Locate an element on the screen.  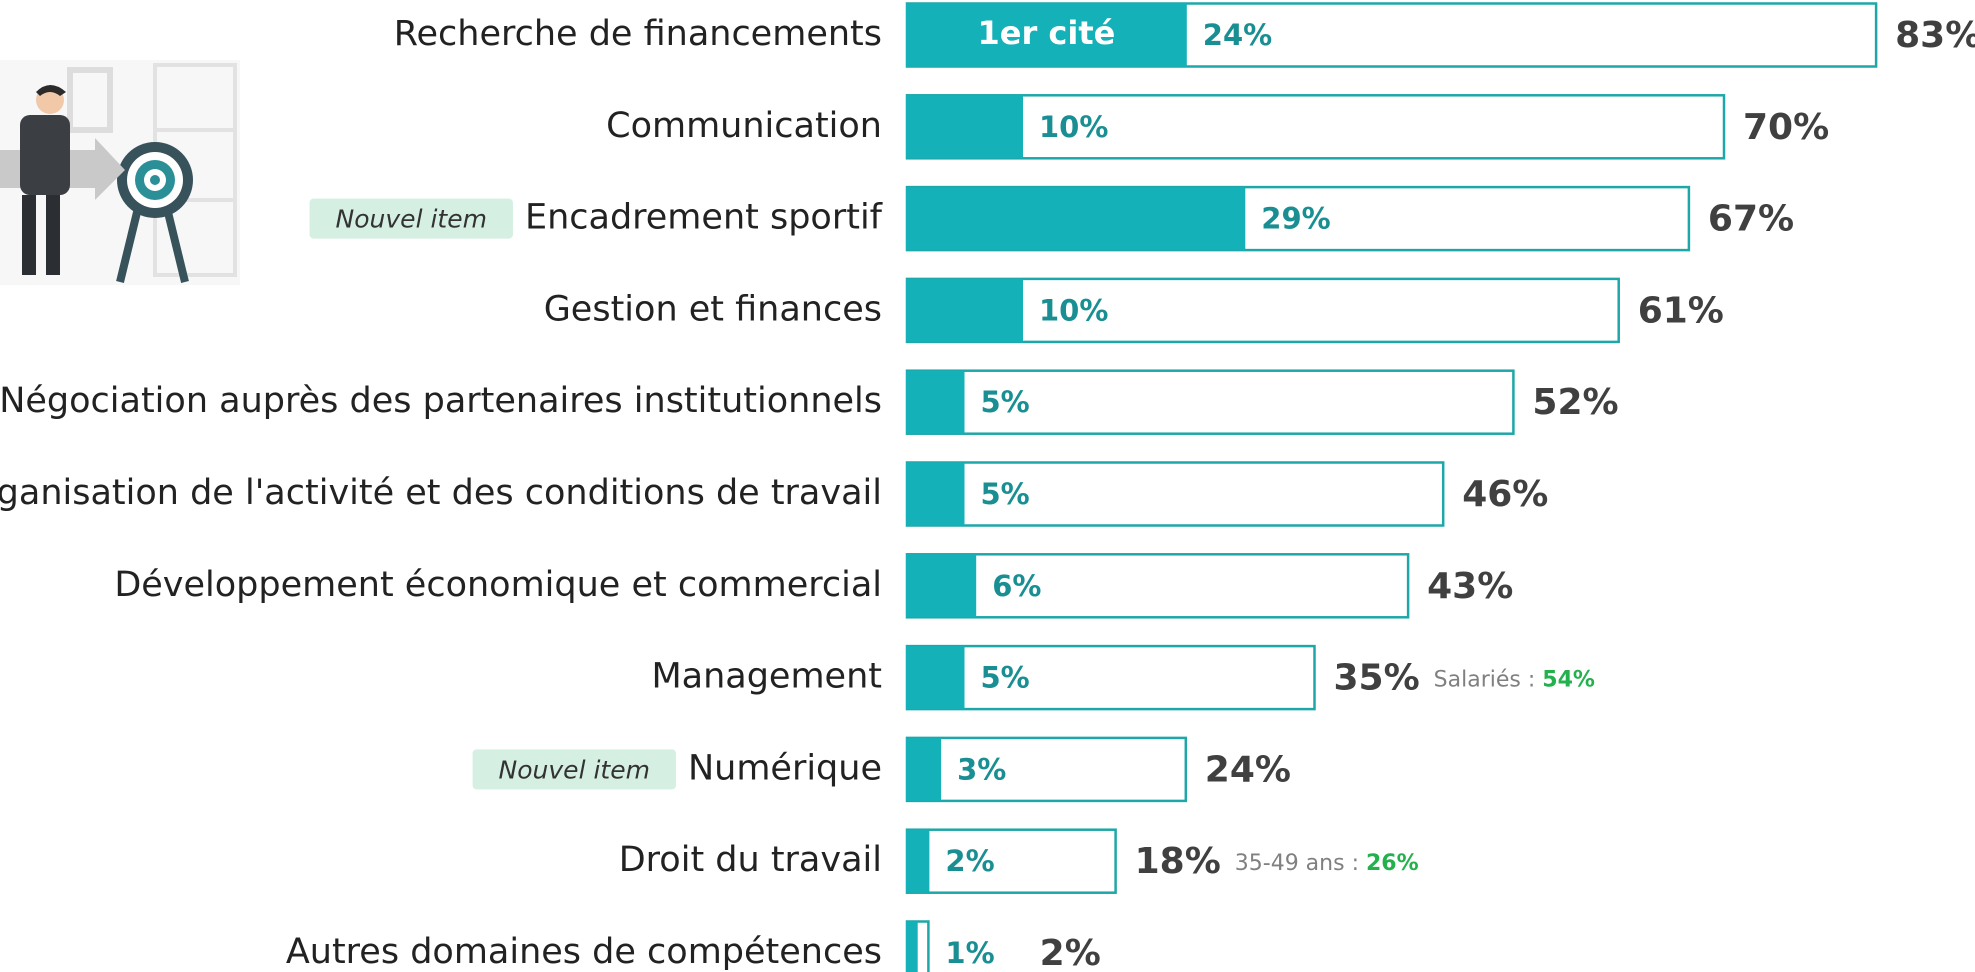
total-value-label: 52% is located at coordinates (1575, 402).